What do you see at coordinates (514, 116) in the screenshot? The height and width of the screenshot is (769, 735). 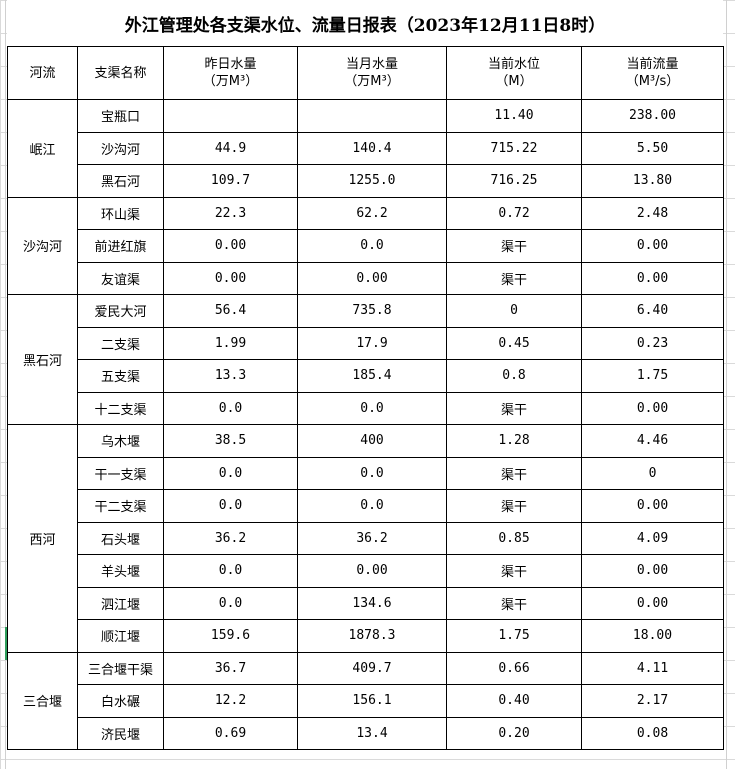 I see `water-level-cell: 11.40` at bounding box center [514, 116].